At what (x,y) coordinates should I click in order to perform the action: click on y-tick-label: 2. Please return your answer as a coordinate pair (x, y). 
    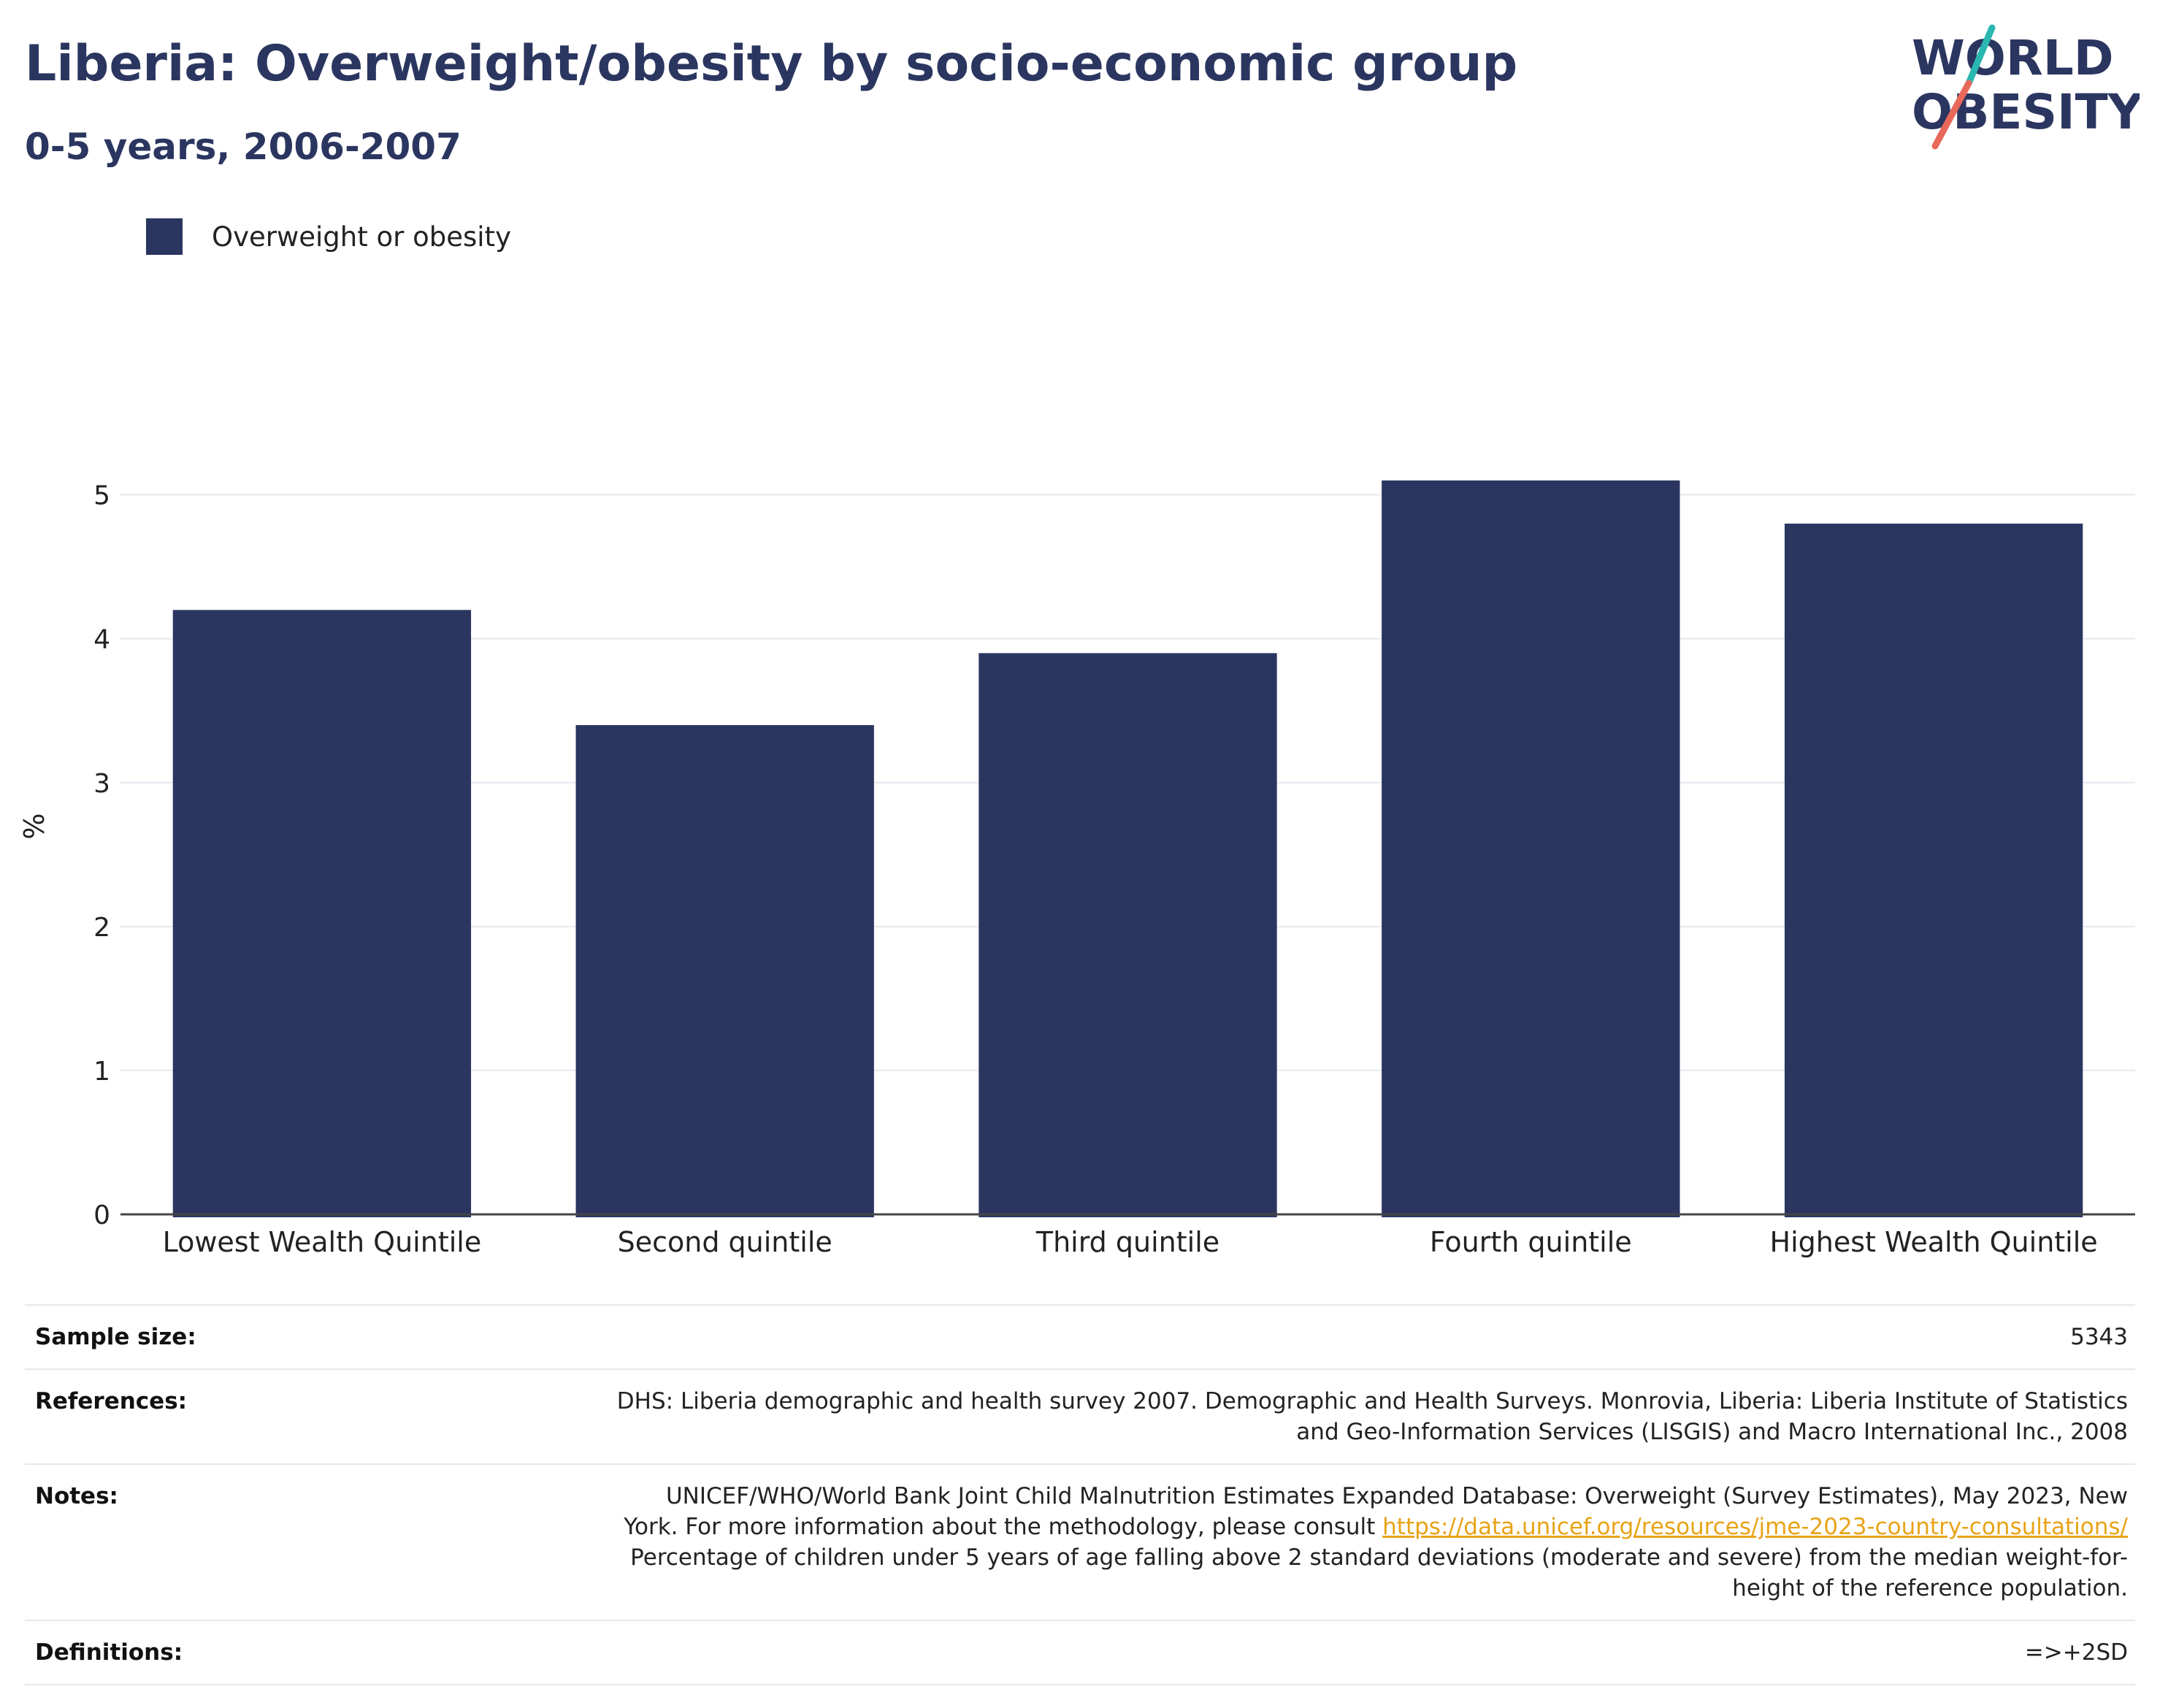
    Looking at the image, I should click on (101, 928).